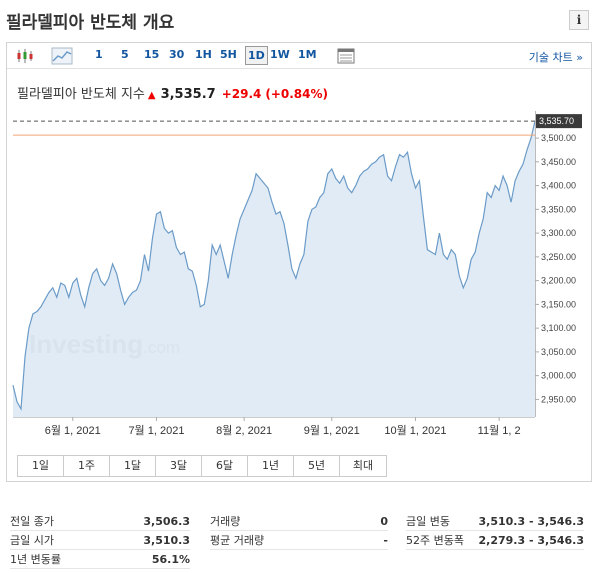 Image resolution: width=600 pixels, height=573 pixels. I want to click on stat-label: 금일 시가, so click(32, 540).